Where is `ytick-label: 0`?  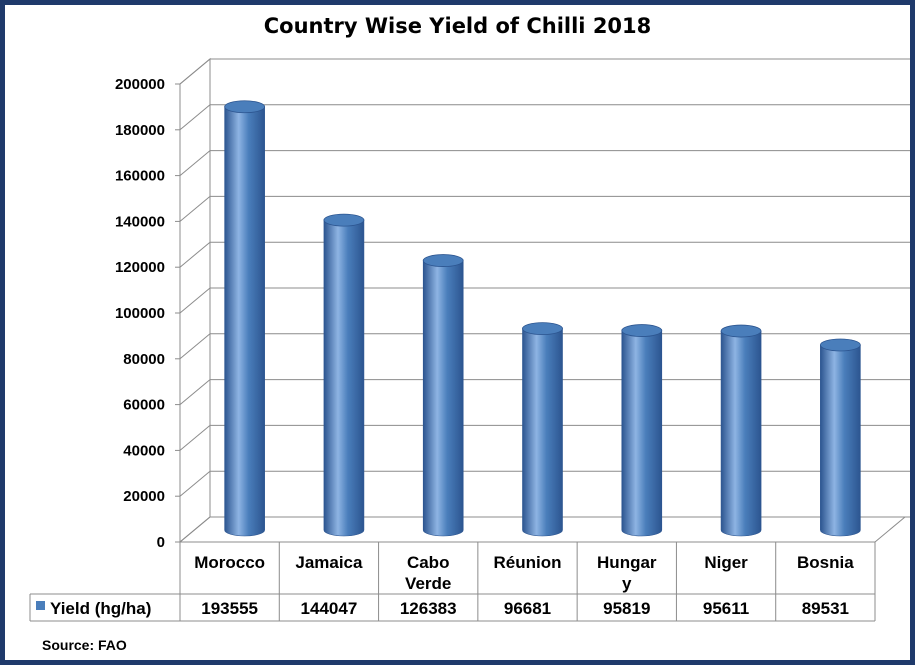 ytick-label: 0 is located at coordinates (161, 542).